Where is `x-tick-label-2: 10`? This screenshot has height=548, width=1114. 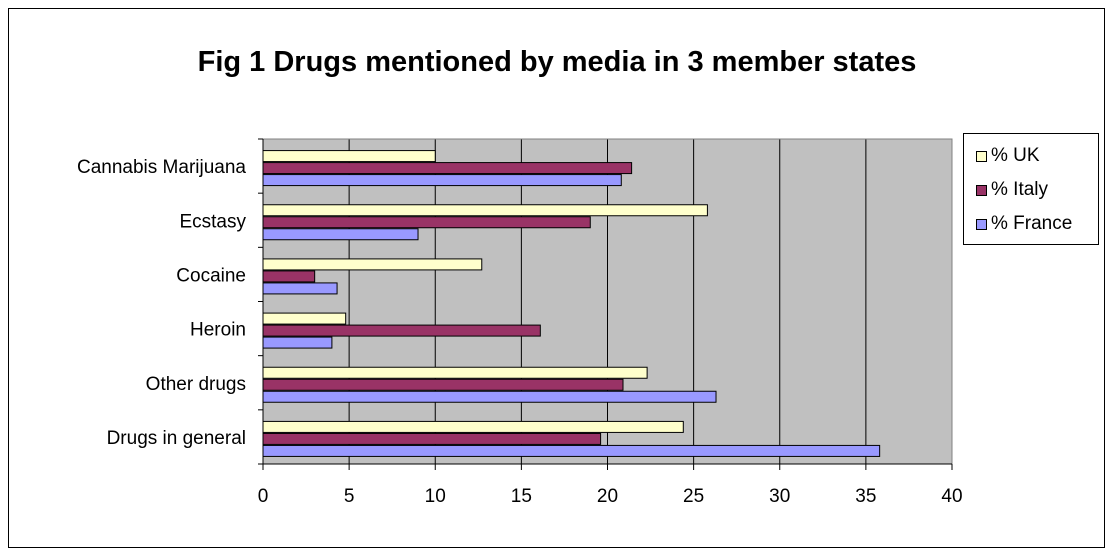 x-tick-label-2: 10 is located at coordinates (435, 496).